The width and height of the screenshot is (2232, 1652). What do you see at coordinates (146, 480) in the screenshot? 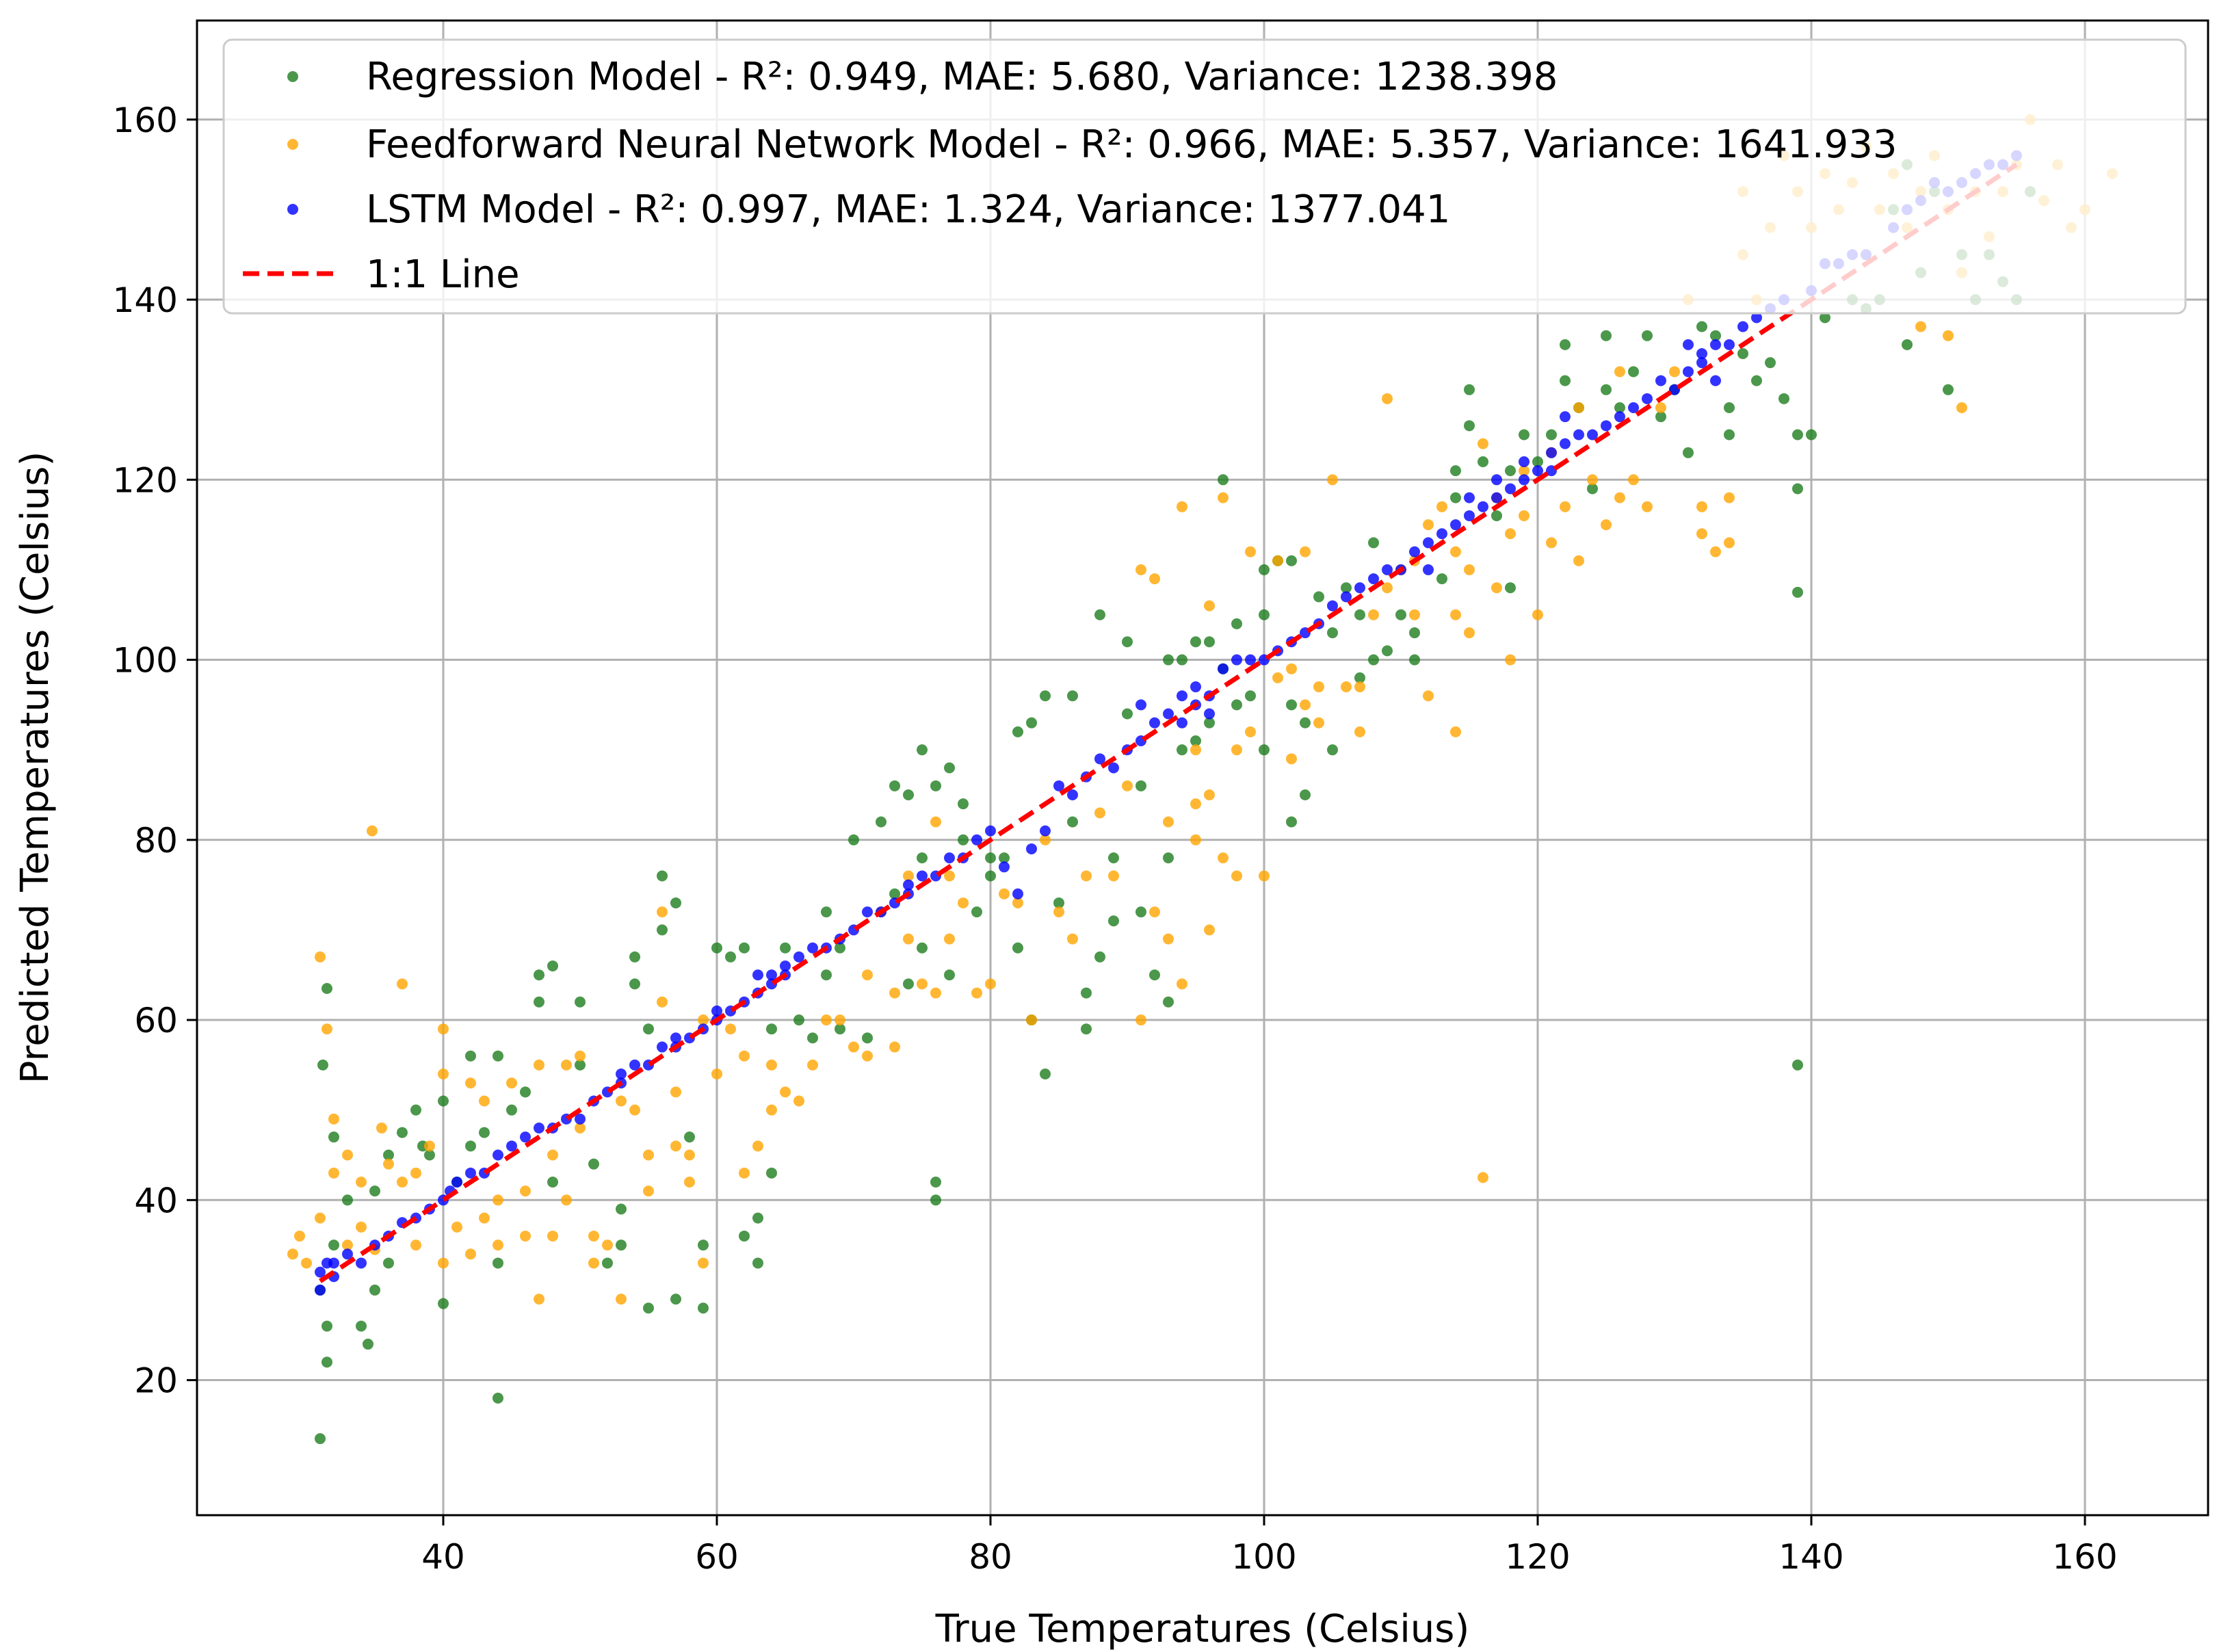
I see `y-tick-label: 120` at bounding box center [146, 480].